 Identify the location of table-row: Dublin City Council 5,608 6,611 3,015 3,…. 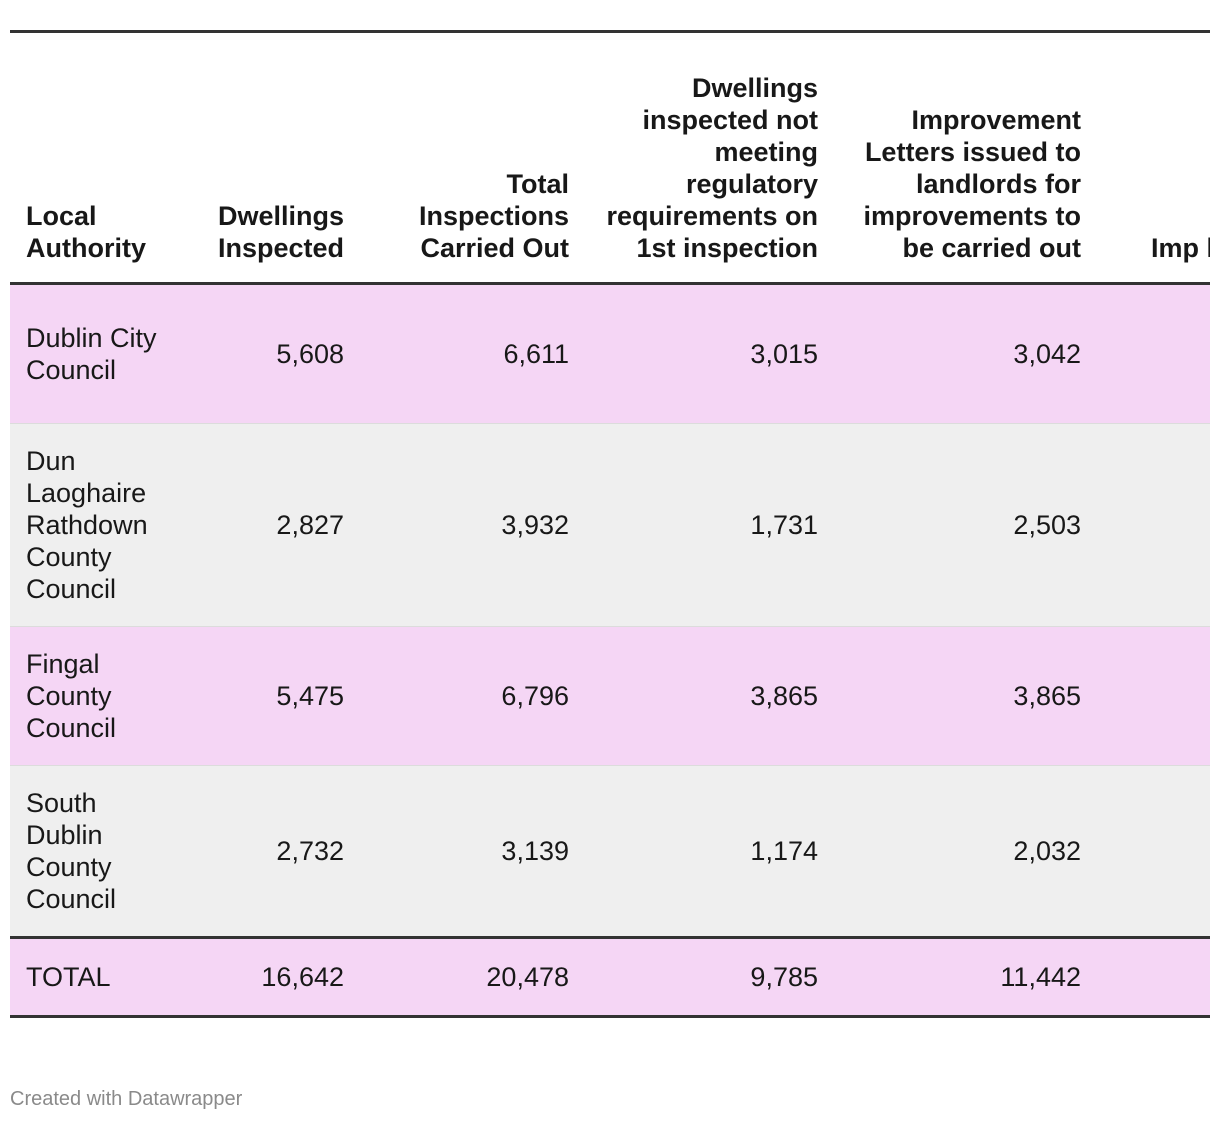
(610, 353).